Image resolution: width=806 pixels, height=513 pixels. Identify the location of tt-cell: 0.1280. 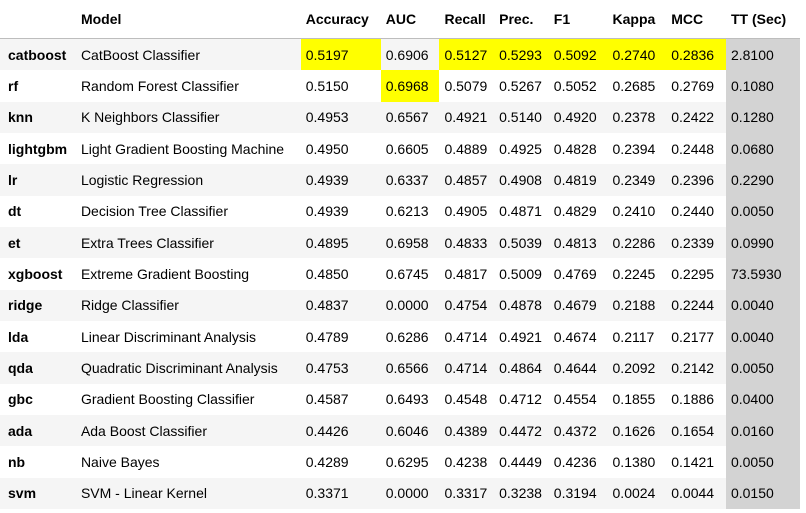
(762, 117).